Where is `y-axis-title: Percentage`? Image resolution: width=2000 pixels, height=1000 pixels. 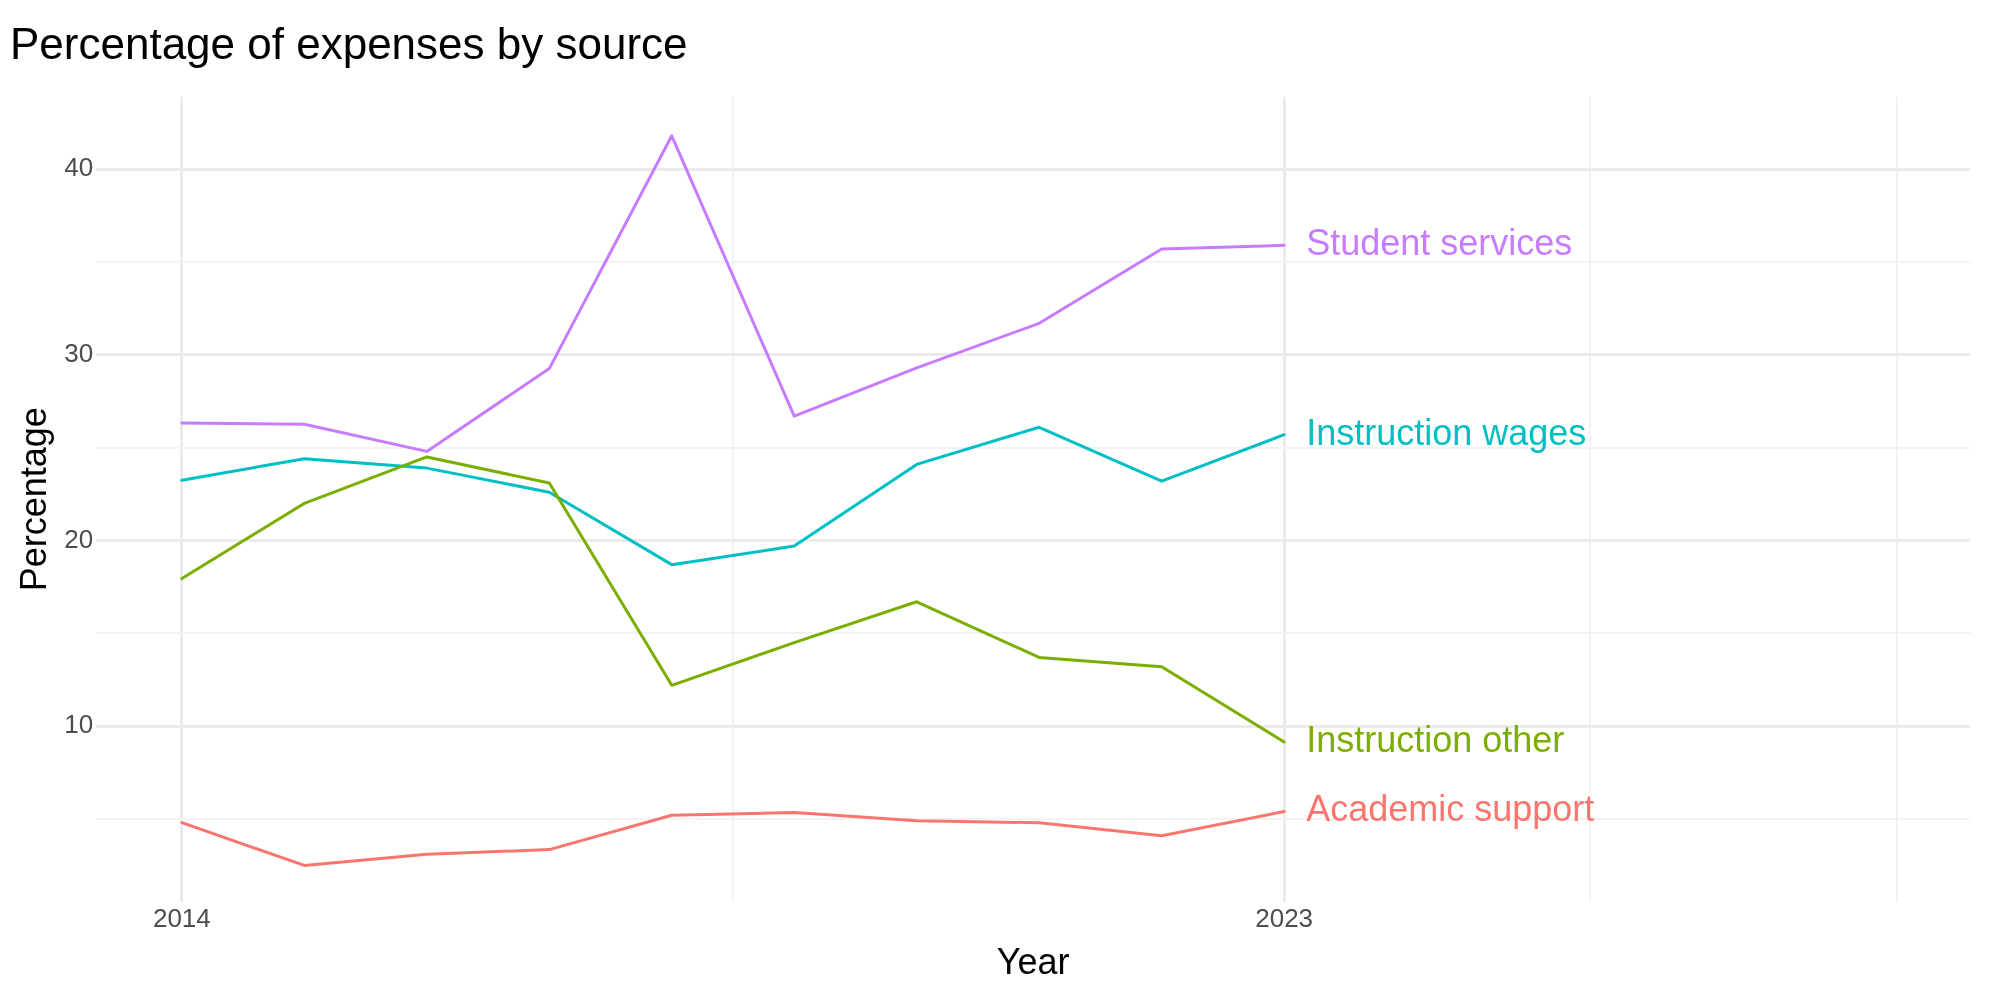
y-axis-title: Percentage is located at coordinates (33, 499).